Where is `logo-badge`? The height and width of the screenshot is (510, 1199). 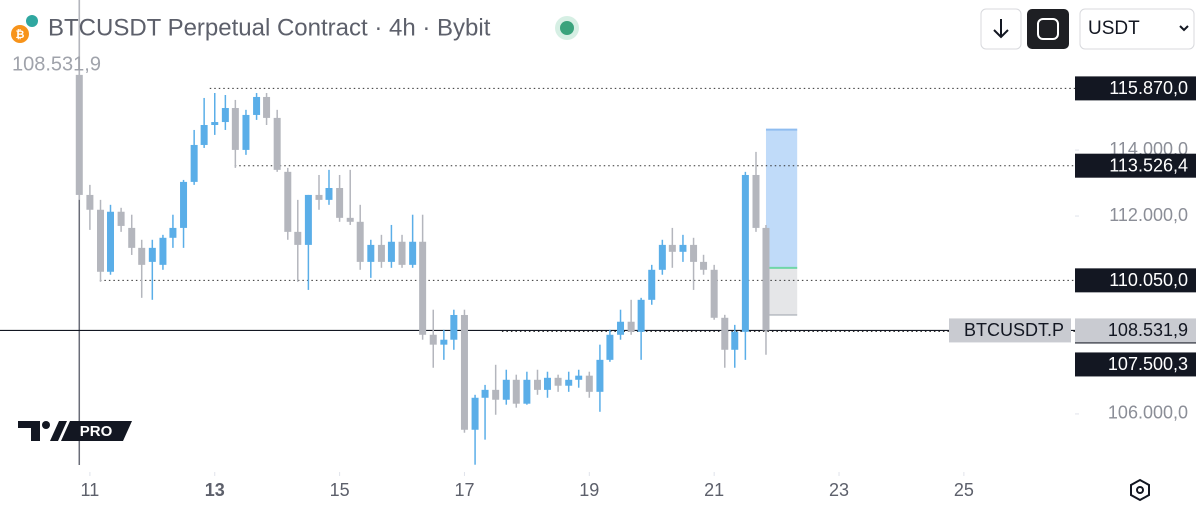 logo-badge is located at coordinates (96, 431).